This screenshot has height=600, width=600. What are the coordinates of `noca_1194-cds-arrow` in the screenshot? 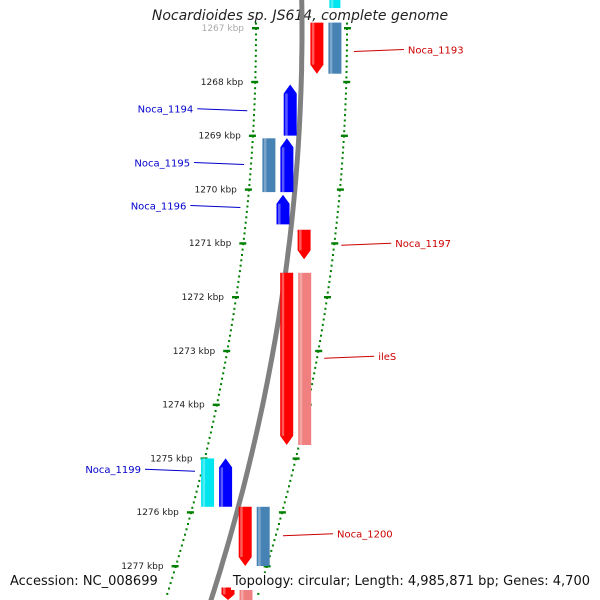 It's located at (290, 110).